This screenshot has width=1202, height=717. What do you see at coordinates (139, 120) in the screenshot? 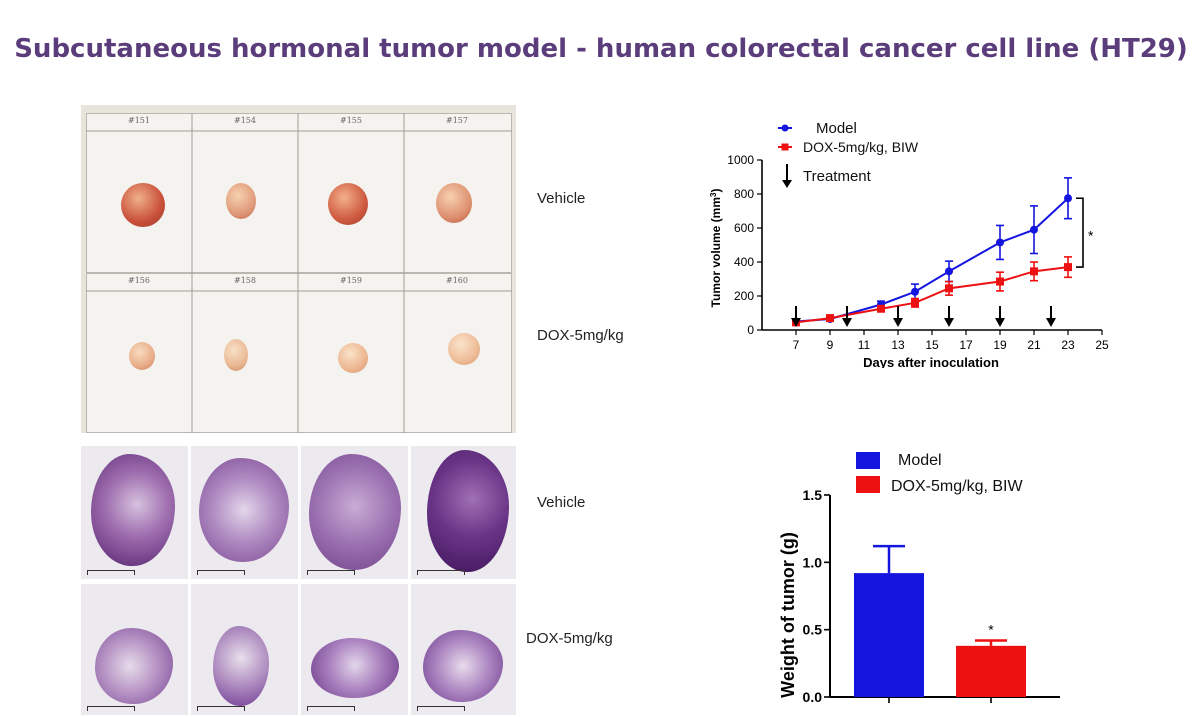
I see `tumor-id-label: #151` at bounding box center [139, 120].